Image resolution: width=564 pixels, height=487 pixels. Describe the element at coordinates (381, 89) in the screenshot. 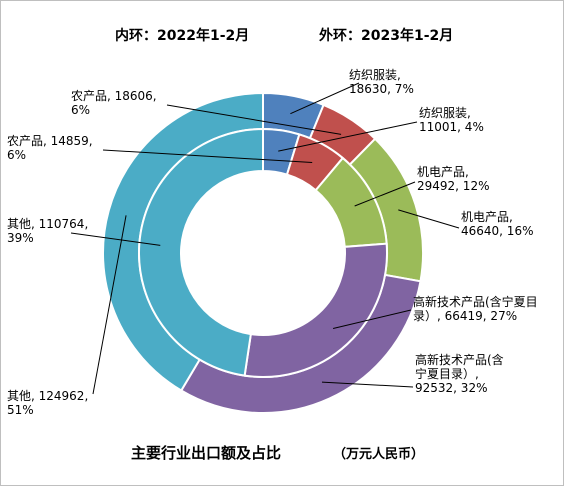

I see `outer-data-label-textile: 18630, 7%` at that location.